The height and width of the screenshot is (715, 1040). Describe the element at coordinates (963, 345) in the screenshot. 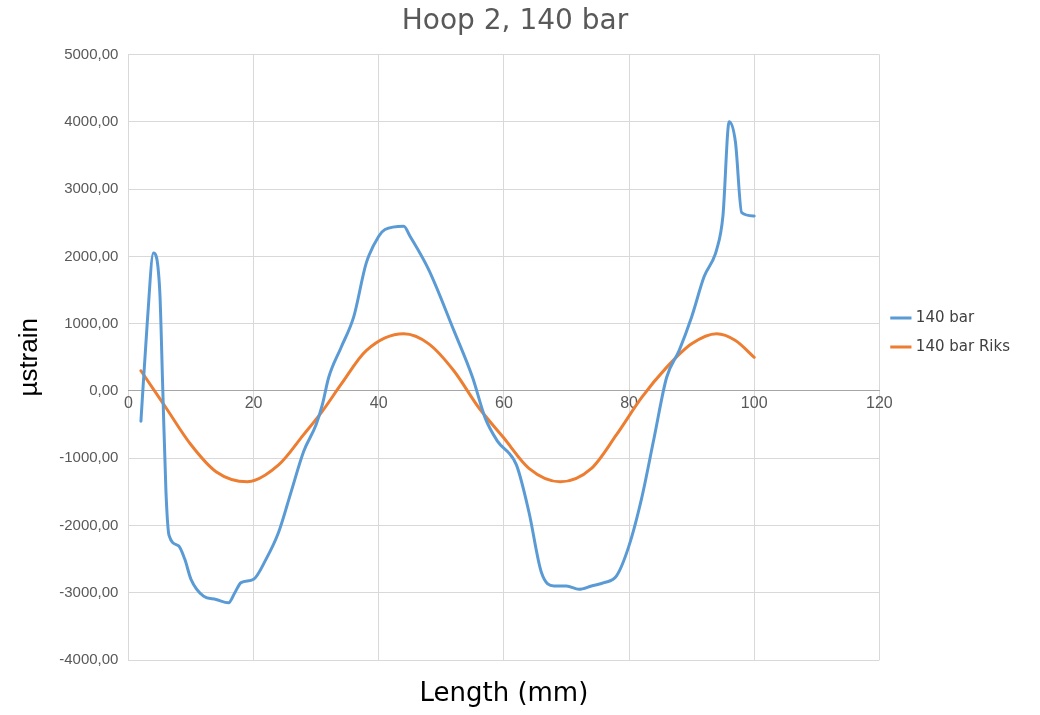

I see `legend-label: 140 bar Riks` at that location.